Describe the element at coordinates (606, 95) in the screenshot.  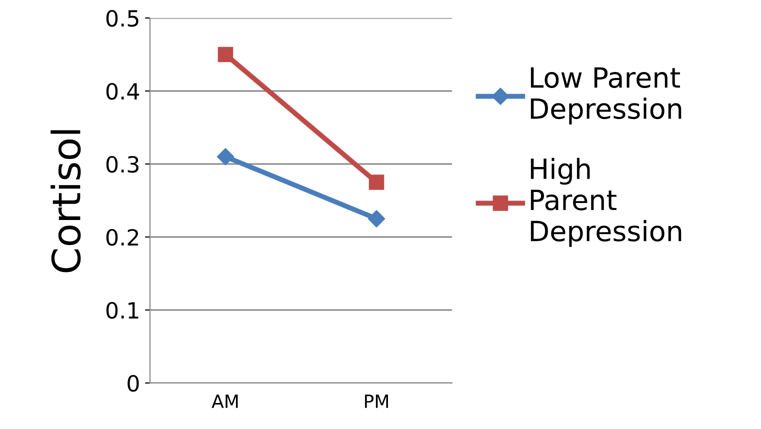
I see `legend-label: Low Parent Depression` at that location.